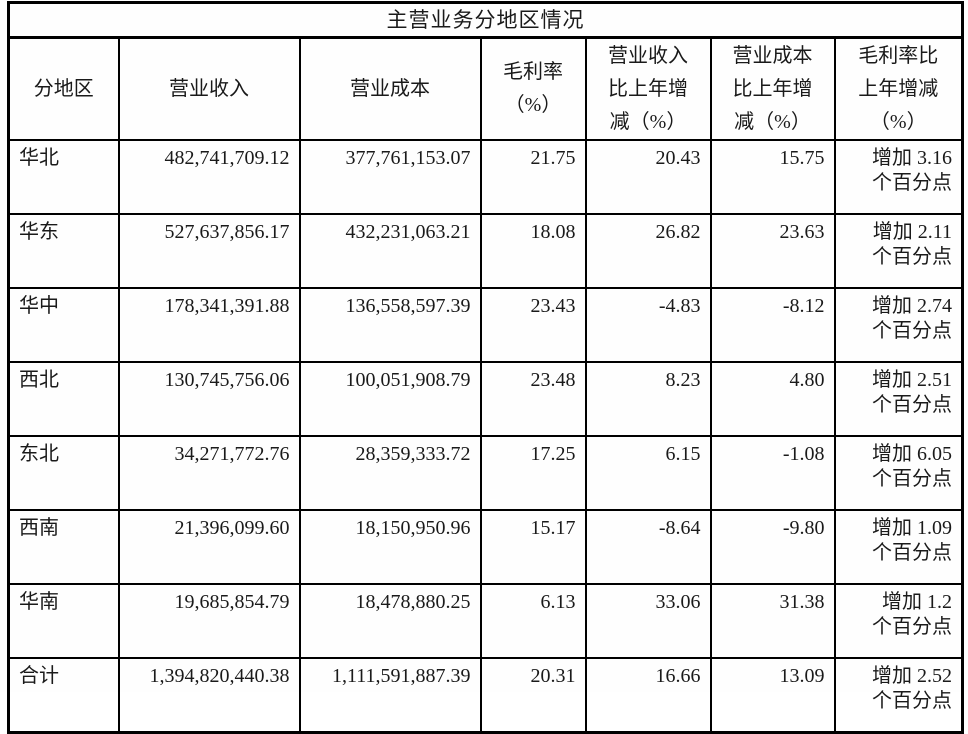 The height and width of the screenshot is (734, 968). I want to click on cell-cost: 1,111,591,887.39, so click(390, 695).